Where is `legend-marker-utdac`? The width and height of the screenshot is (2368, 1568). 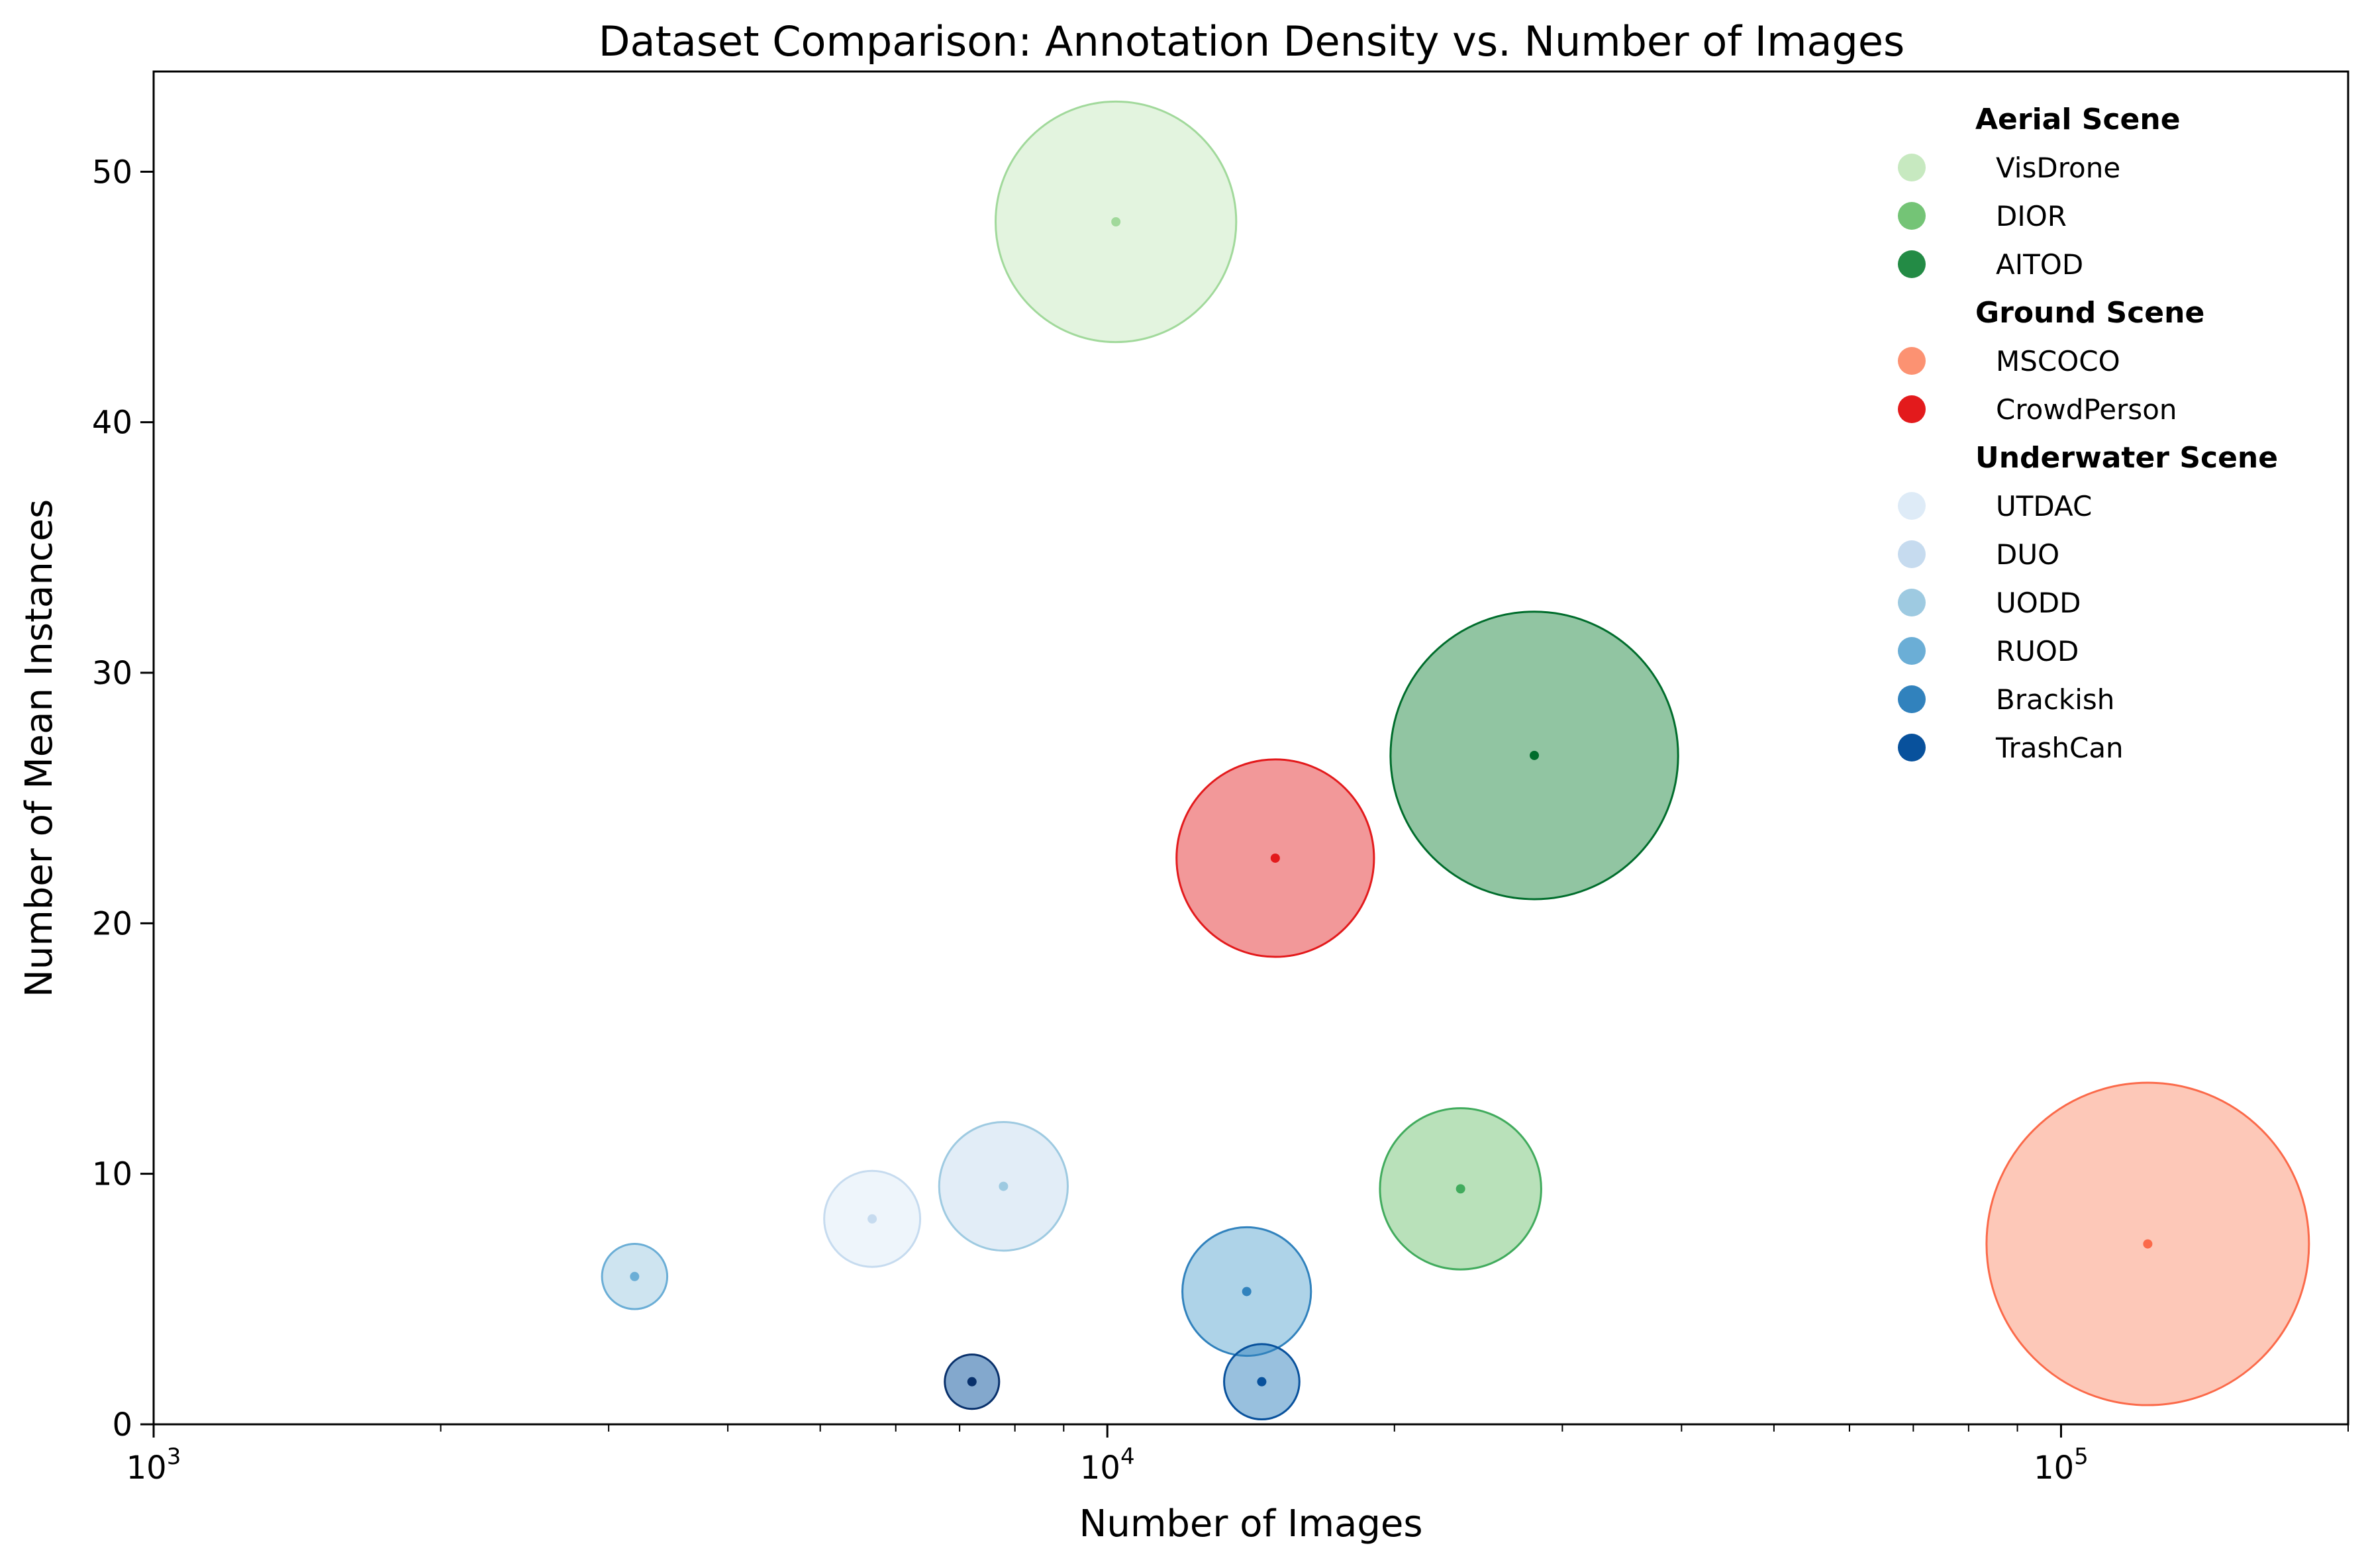
legend-marker-utdac is located at coordinates (1912, 506).